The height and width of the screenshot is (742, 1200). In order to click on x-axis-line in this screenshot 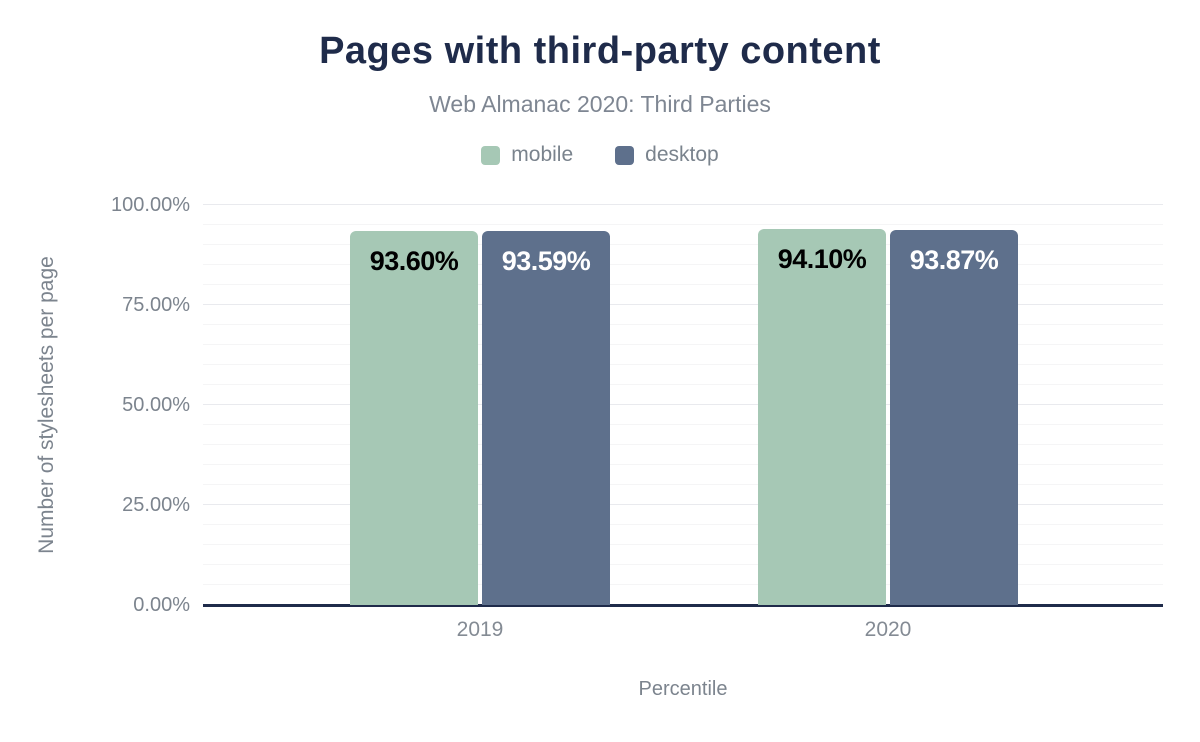, I will do `click(683, 605)`.